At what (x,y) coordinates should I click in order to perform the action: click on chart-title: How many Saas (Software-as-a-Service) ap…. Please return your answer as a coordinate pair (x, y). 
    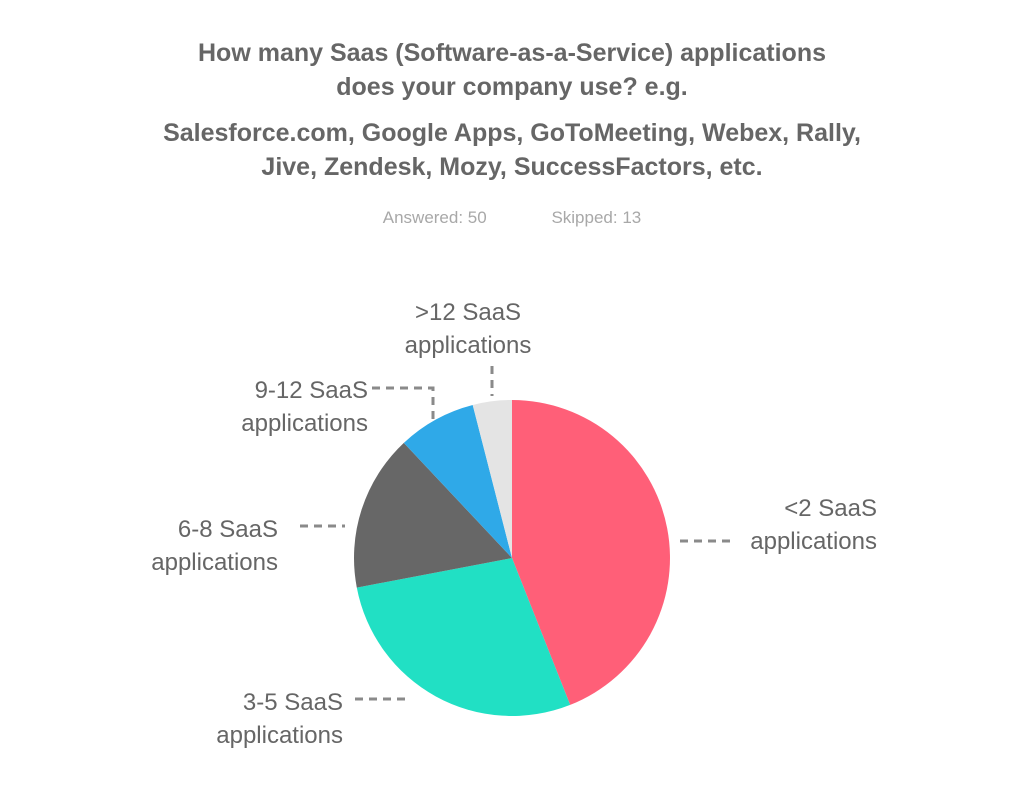
    Looking at the image, I should click on (512, 70).